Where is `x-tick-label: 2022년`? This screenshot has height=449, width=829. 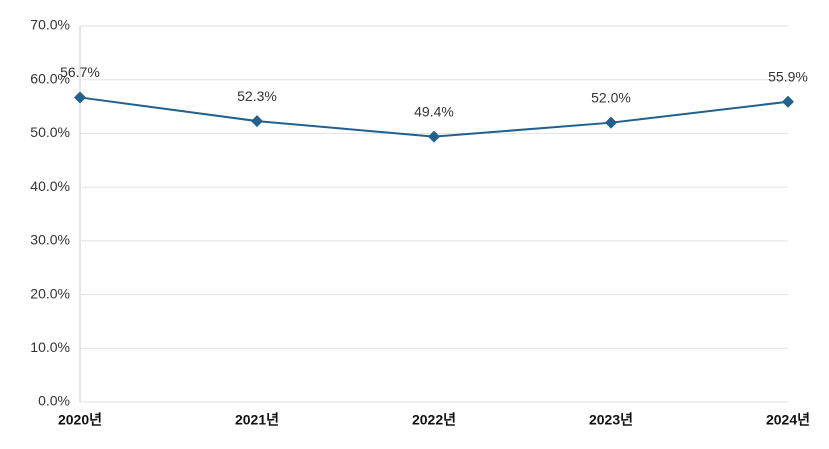 x-tick-label: 2022년 is located at coordinates (434, 420).